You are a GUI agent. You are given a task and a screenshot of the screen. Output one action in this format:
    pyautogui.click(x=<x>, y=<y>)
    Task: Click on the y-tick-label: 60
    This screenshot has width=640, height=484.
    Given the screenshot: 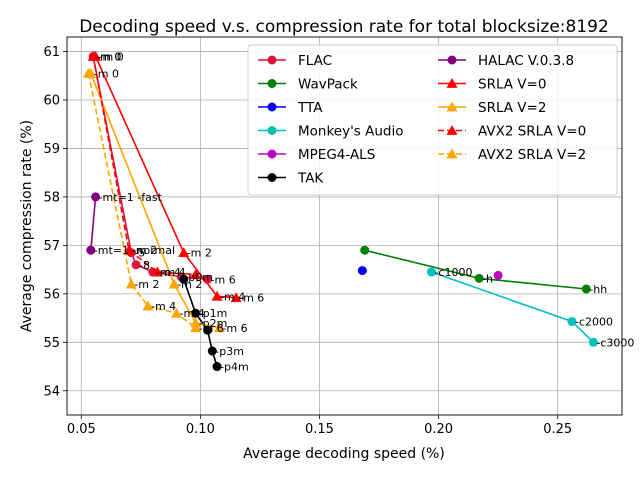 What is the action you would take?
    pyautogui.click(x=51, y=101)
    